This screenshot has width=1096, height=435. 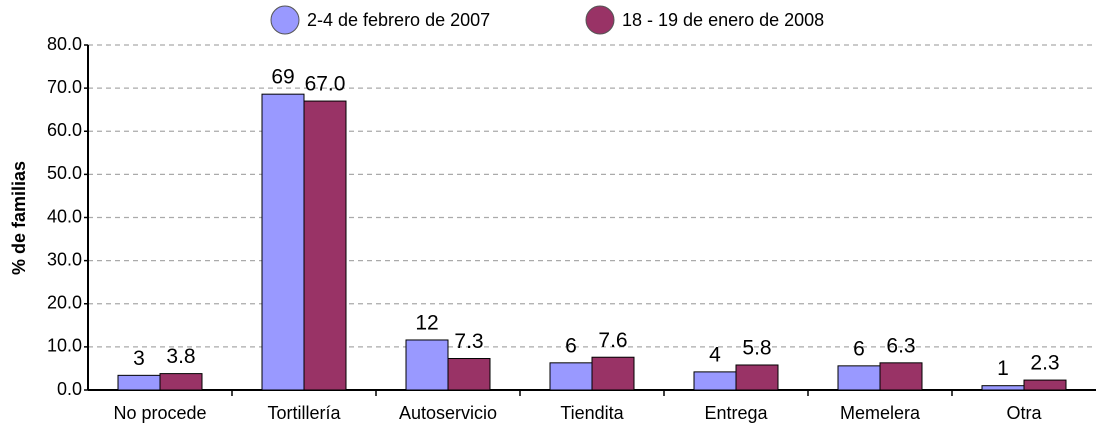 I want to click on x-tick-label: Otra, so click(x=1024, y=413).